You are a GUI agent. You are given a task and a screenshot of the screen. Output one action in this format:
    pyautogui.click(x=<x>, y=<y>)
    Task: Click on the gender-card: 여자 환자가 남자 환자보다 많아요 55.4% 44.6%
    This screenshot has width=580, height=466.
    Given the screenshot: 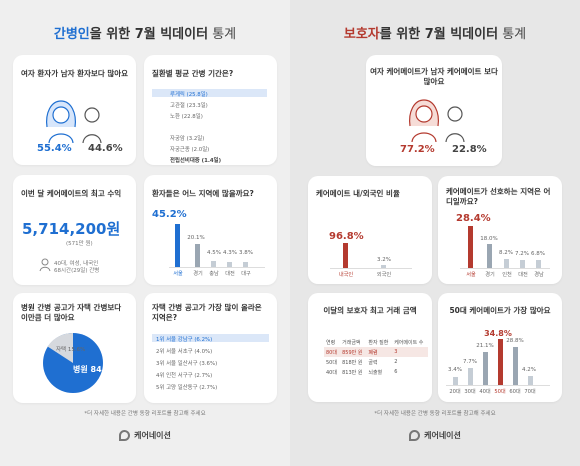 What is the action you would take?
    pyautogui.click(x=74, y=110)
    